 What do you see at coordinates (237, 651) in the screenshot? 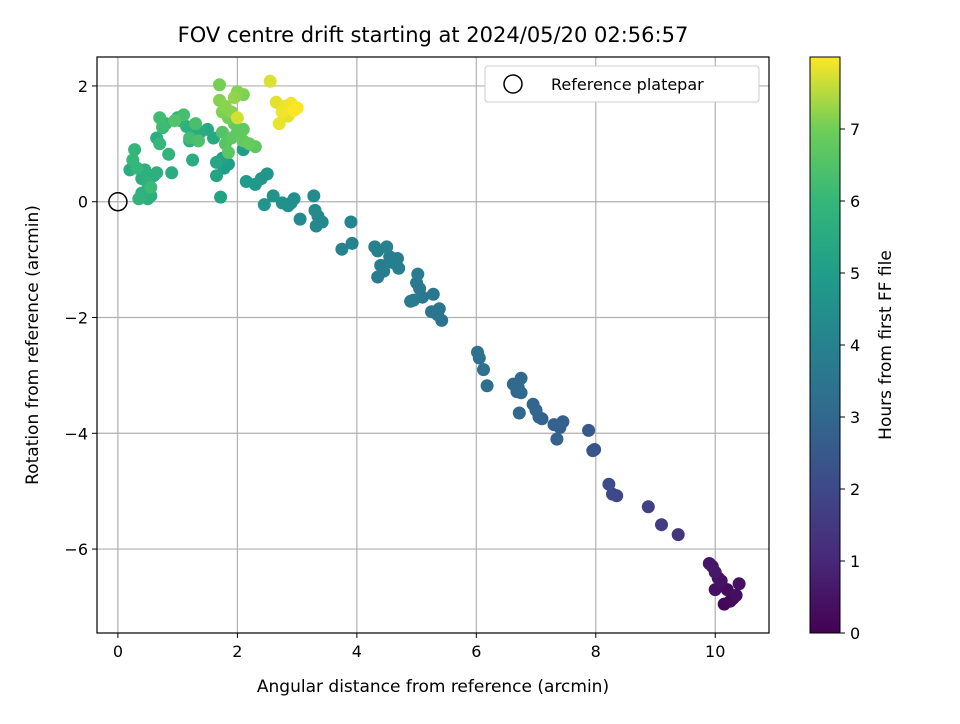
I see `x-tick-label-1: 2` at bounding box center [237, 651].